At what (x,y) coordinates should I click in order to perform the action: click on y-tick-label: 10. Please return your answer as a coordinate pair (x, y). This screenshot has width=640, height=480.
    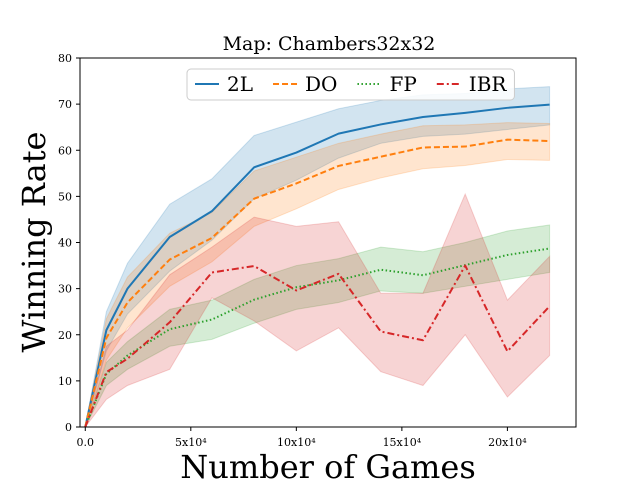
    Looking at the image, I should click on (65, 381).